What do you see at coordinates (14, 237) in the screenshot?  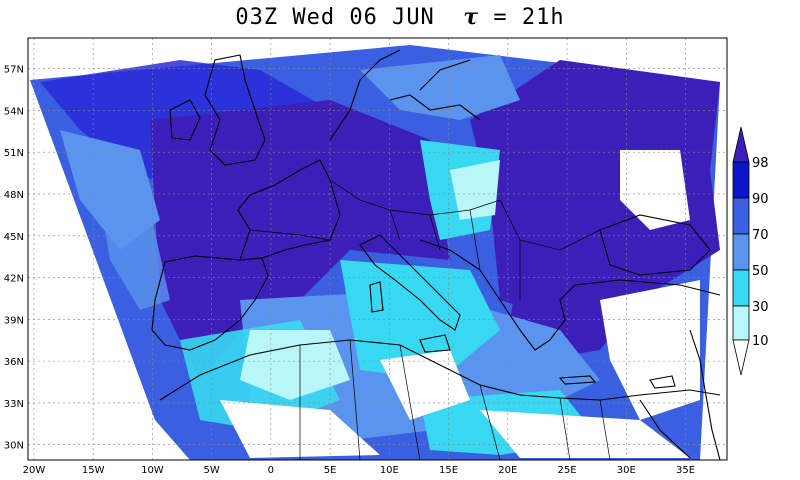 I see `lat-tick-label: 45N` at bounding box center [14, 237].